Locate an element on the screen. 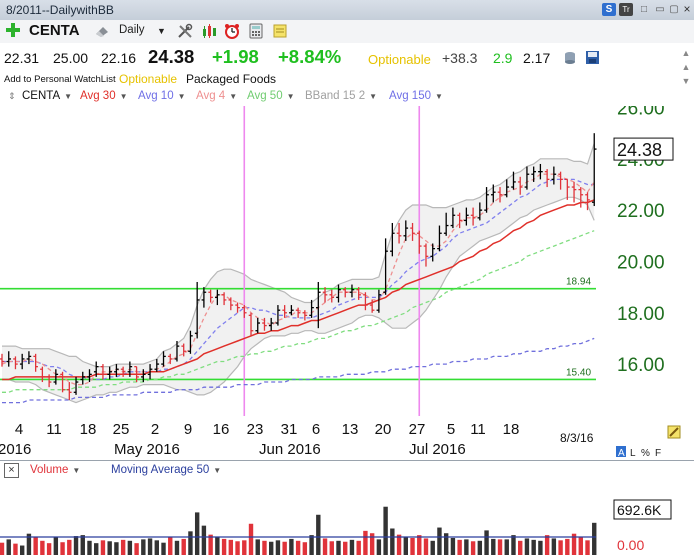 Image resolution: width=694 pixels, height=558 pixels. right-scroll-controls: ▲ ▲ ▼ is located at coordinates (686, 66).